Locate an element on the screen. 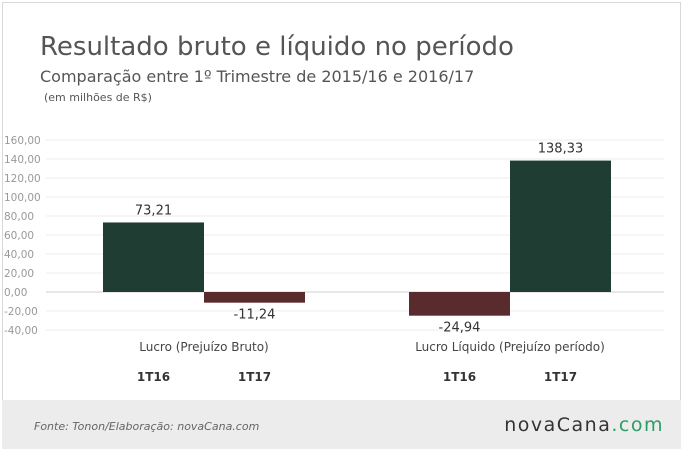 The width and height of the screenshot is (684, 452). y-tick-label: 40,00 is located at coordinates (19, 255).